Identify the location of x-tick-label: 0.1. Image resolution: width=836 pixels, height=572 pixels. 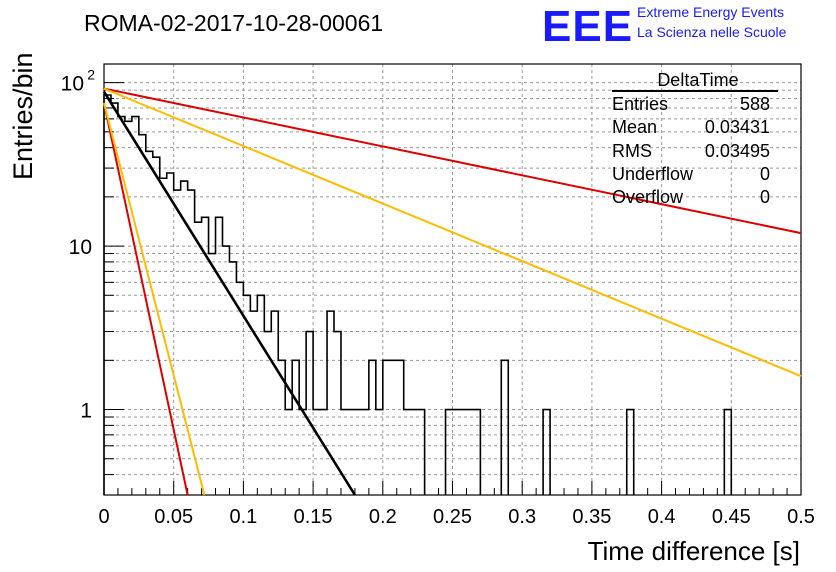
(243, 517).